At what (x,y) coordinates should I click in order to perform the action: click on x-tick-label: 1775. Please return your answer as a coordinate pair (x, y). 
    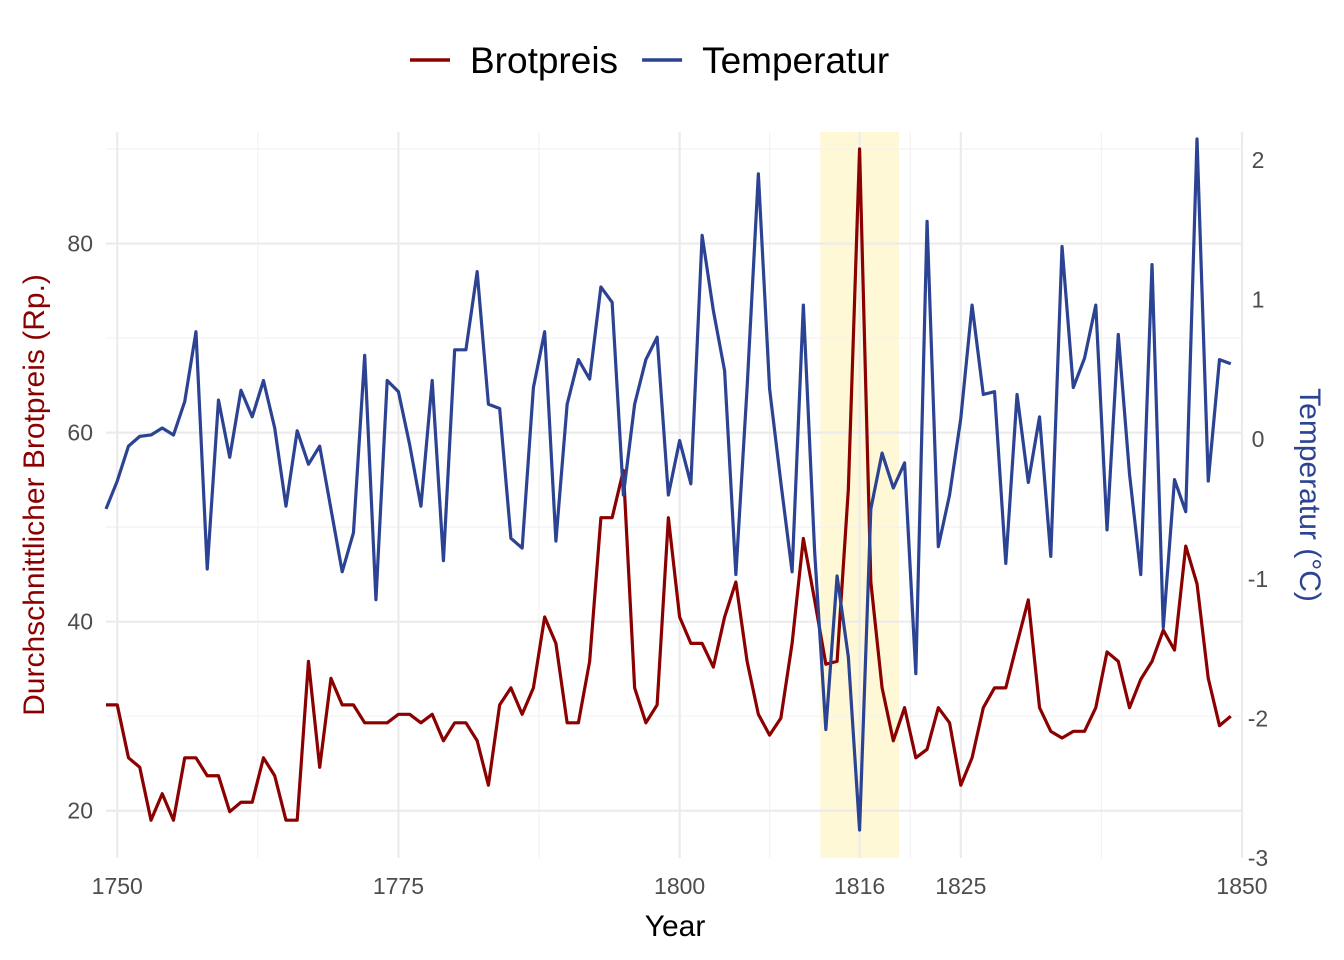
    Looking at the image, I should click on (398, 886).